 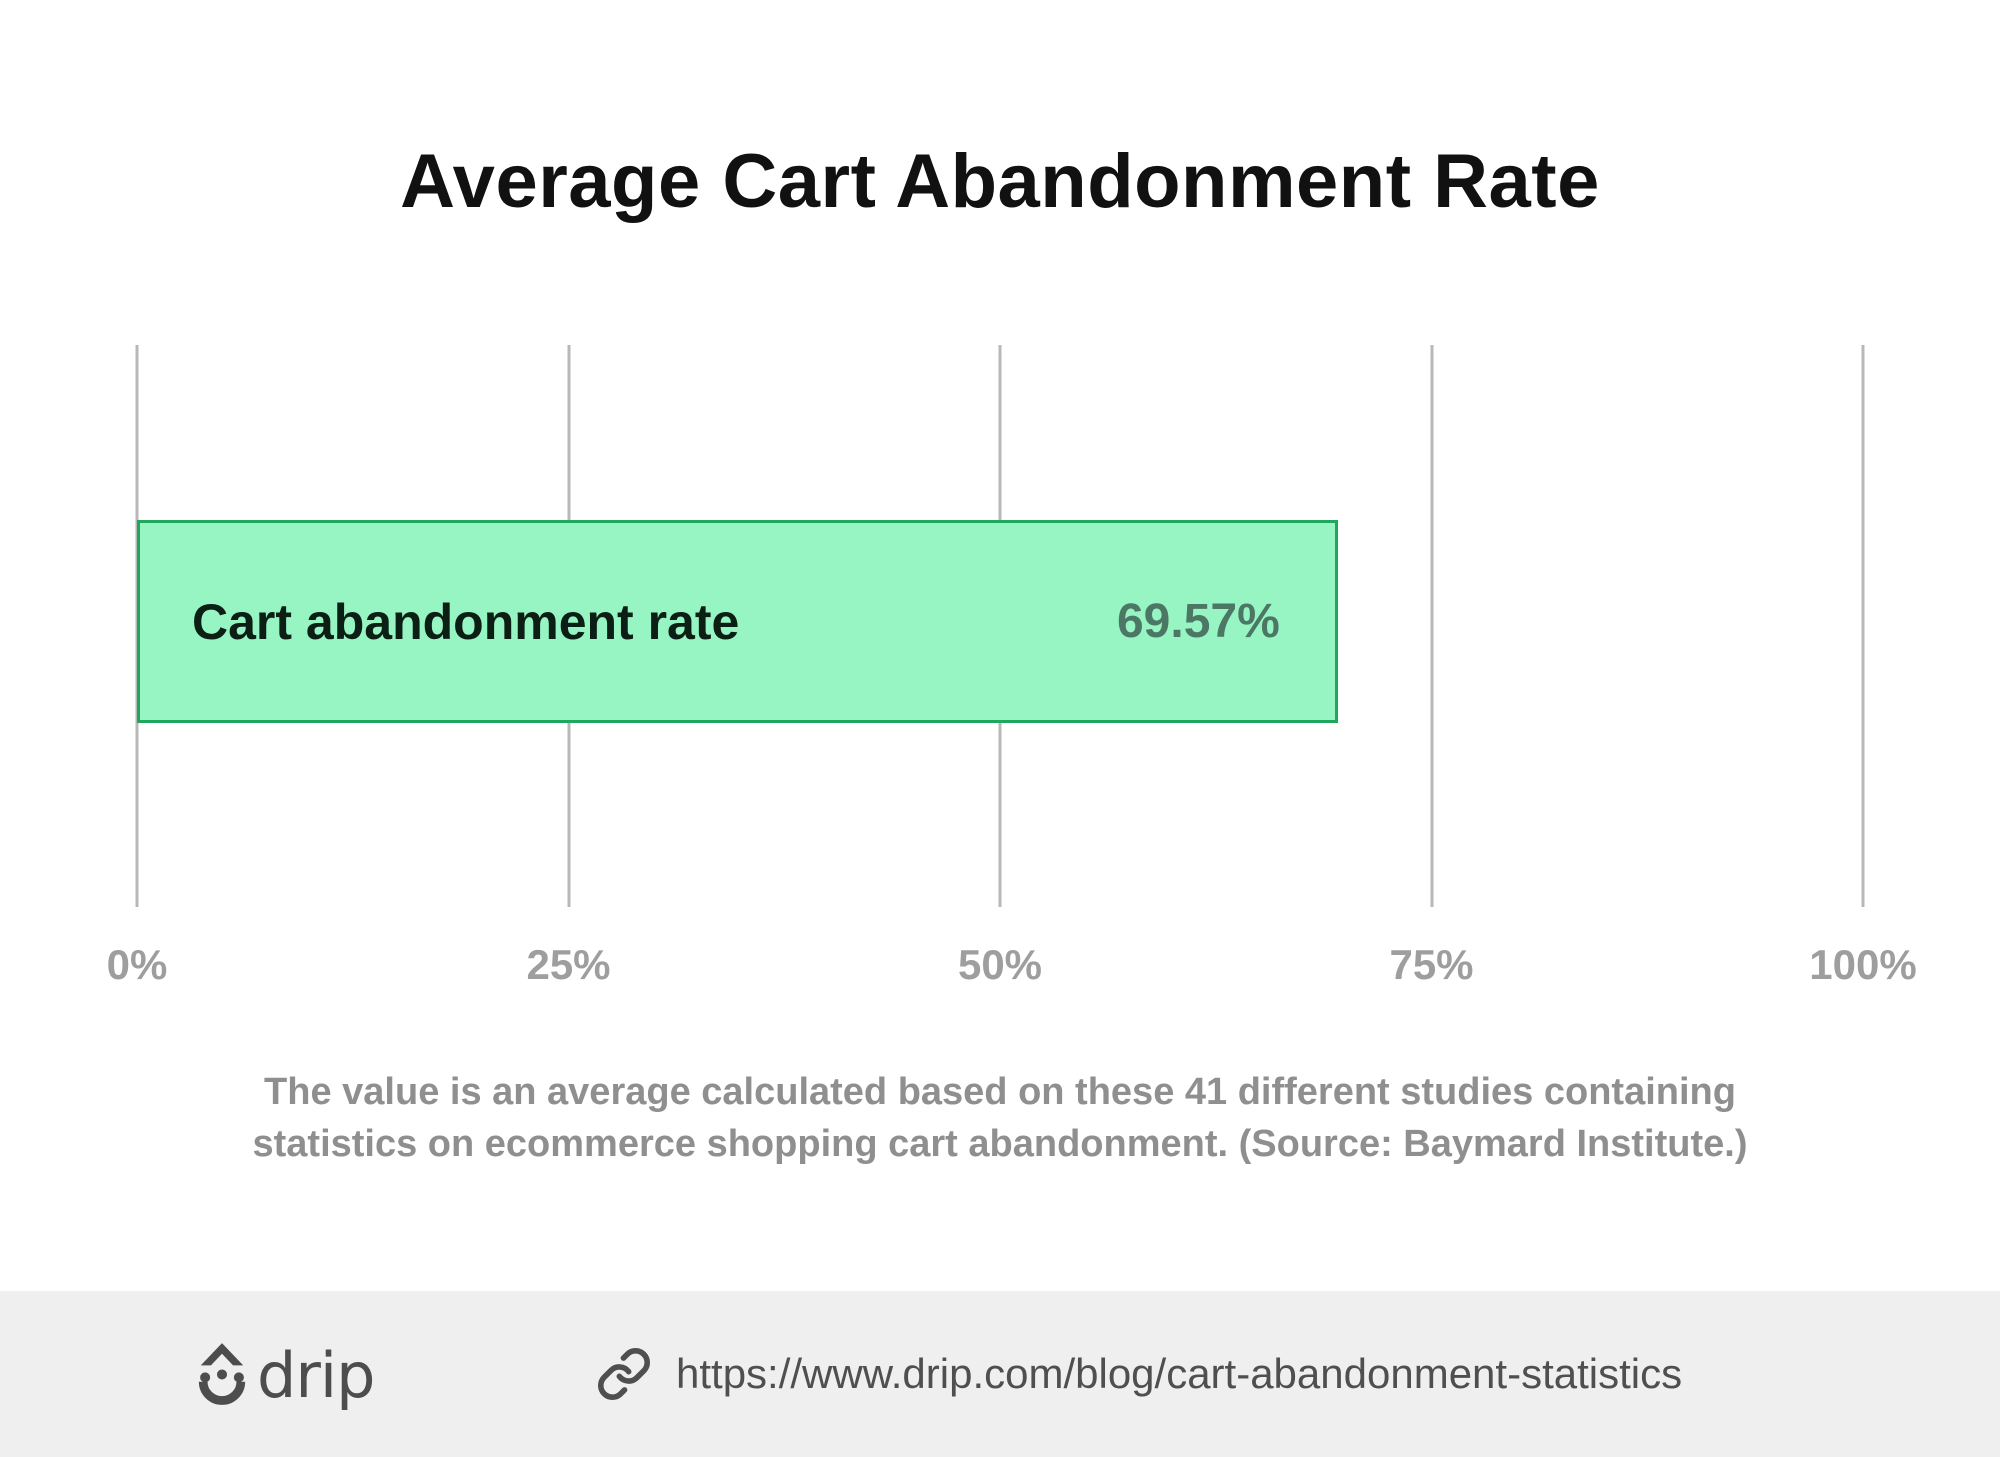 I want to click on drip-brand-name: drip, so click(x=316, y=1375).